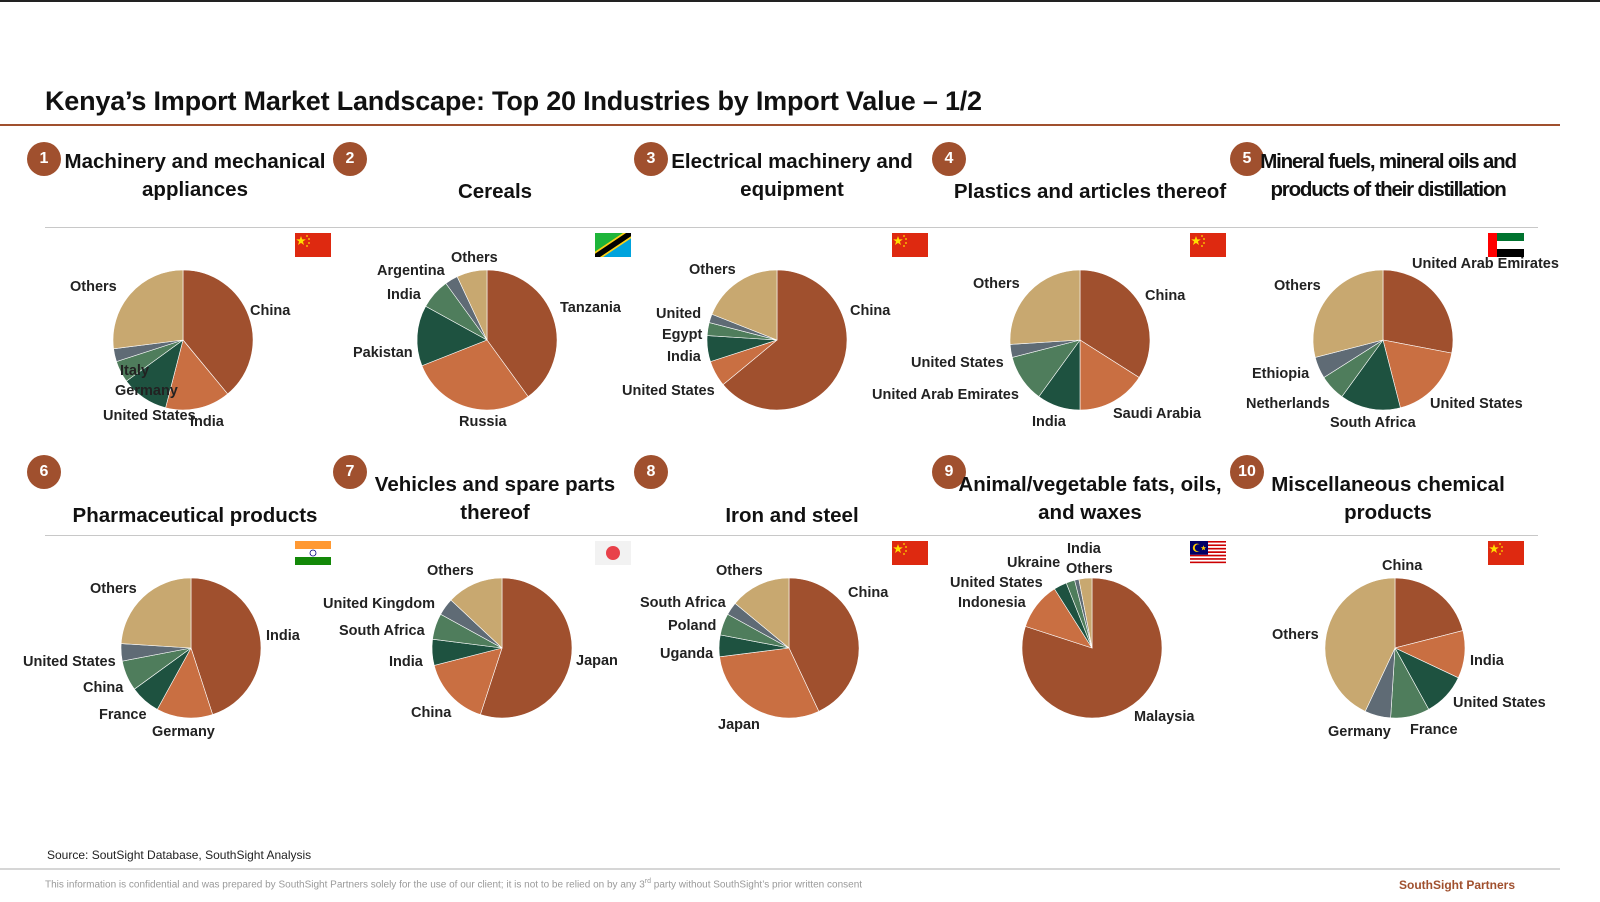 The width and height of the screenshot is (1600, 902). I want to click on disclaimer-sup: rd, so click(648, 881).